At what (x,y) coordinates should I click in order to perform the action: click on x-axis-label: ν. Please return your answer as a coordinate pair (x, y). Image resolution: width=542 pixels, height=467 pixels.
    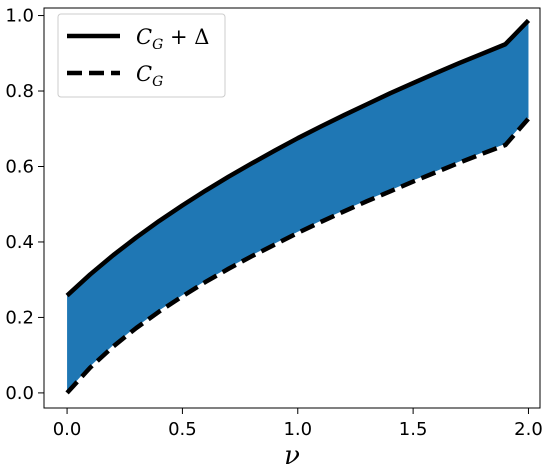
    Looking at the image, I should click on (292, 454).